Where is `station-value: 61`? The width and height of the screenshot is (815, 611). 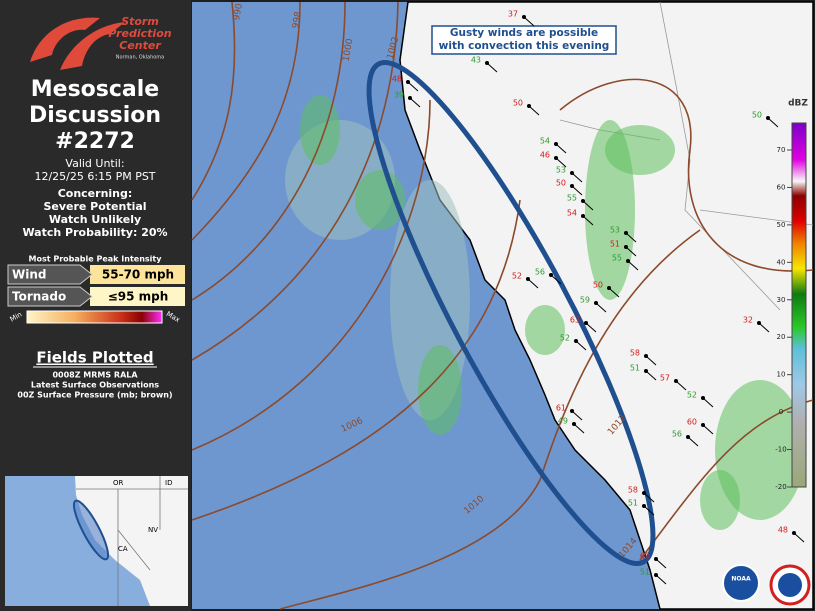 station-value: 61 is located at coordinates (561, 408).